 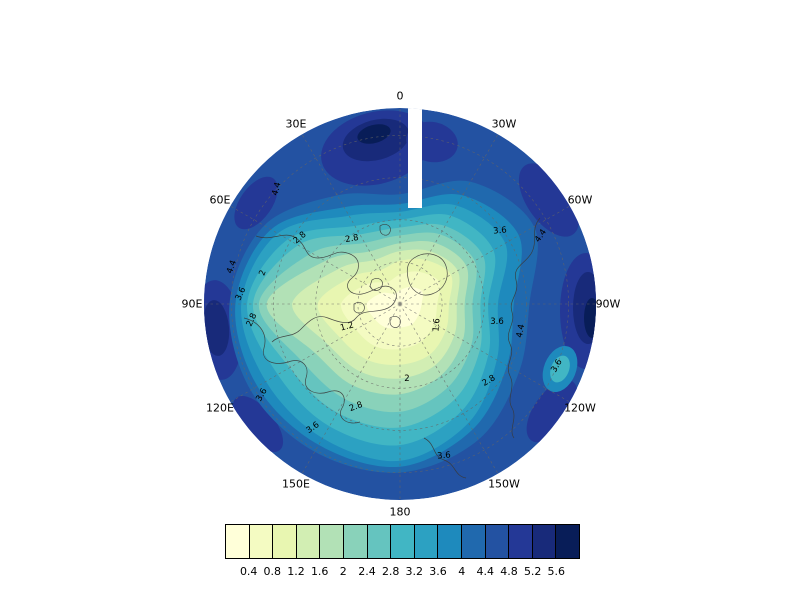 I want to click on colorbar-tick-label: 0.8, so click(x=272, y=571).